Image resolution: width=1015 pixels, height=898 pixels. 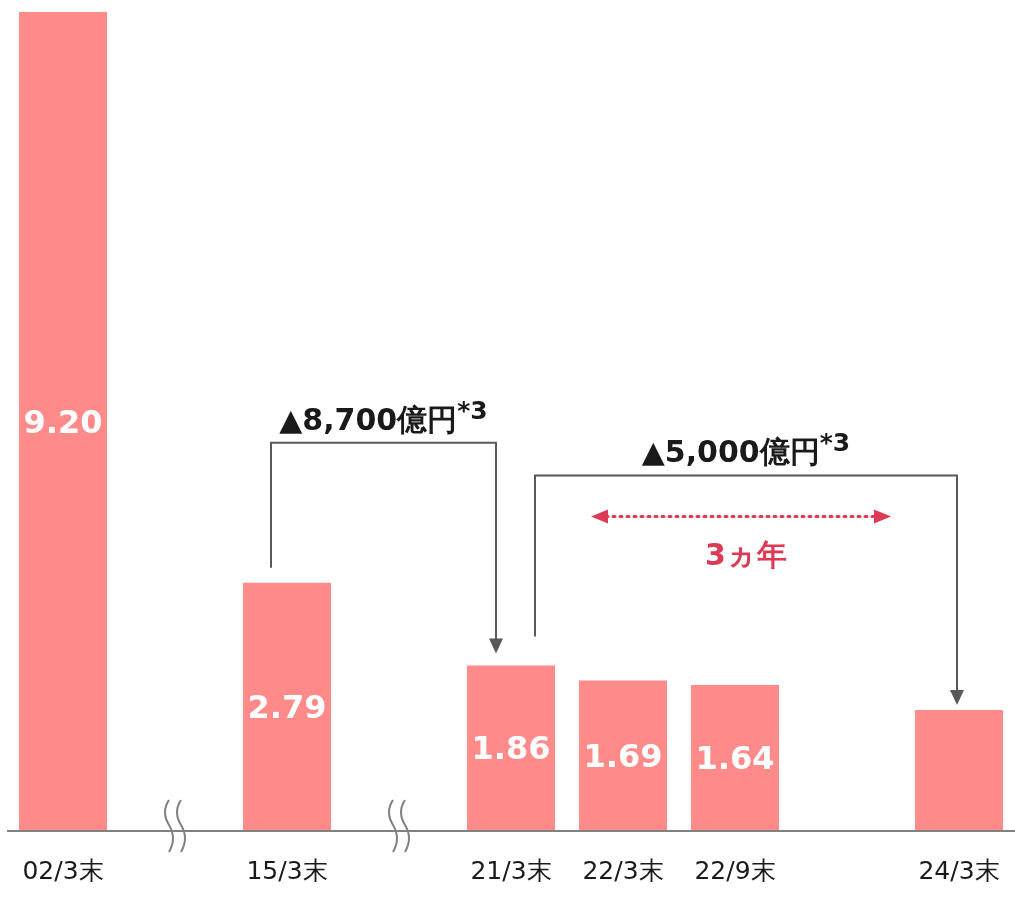 What do you see at coordinates (511, 870) in the screenshot?
I see `x-tick-label: 21/3末` at bounding box center [511, 870].